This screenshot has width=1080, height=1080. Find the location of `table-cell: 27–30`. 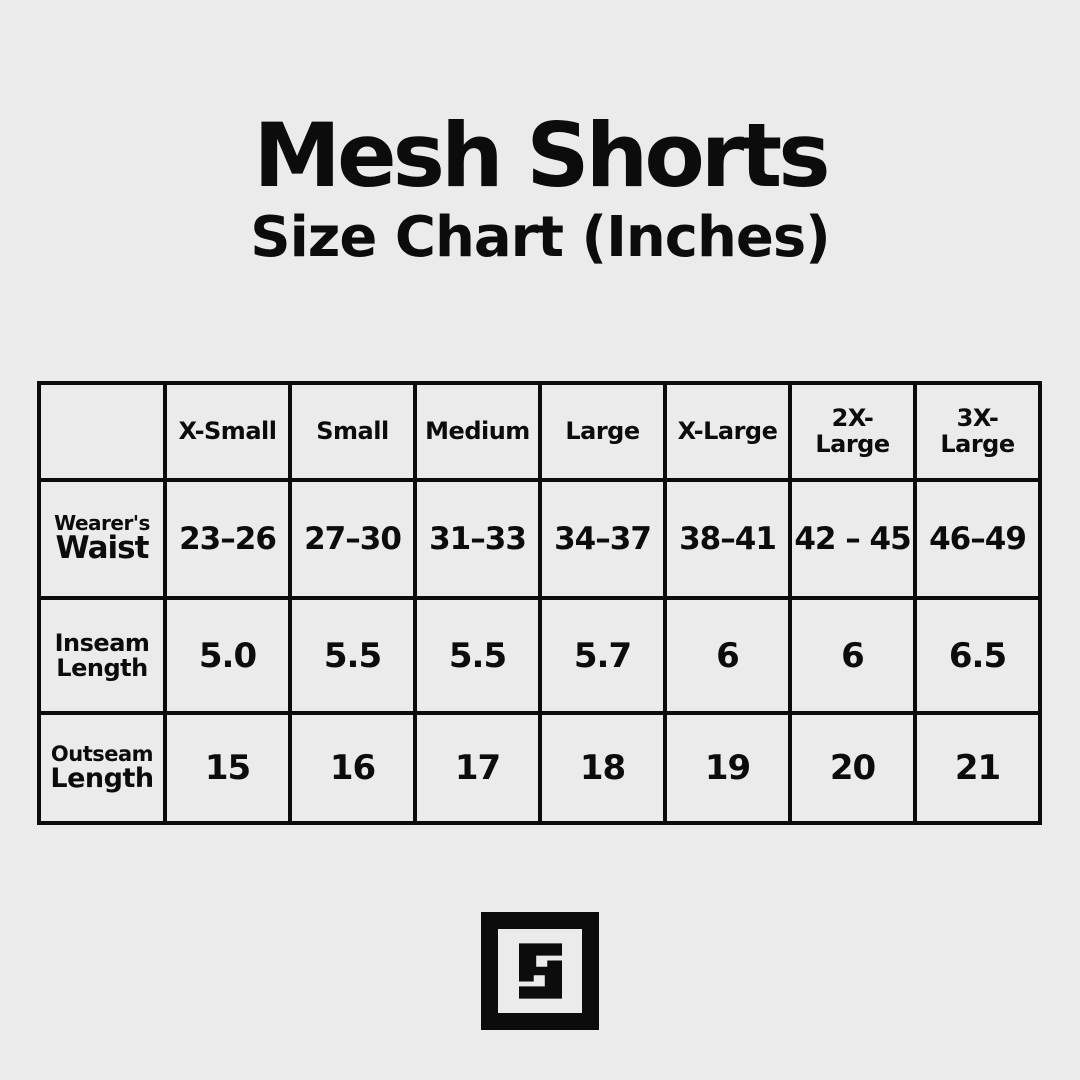

table-cell: 27–30 is located at coordinates (352, 539).